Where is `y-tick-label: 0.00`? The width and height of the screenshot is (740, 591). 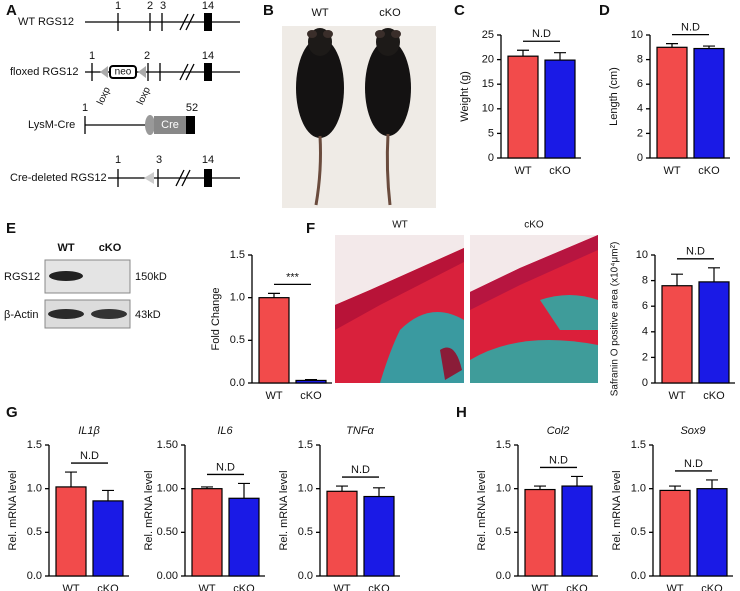 y-tick-label: 0.00 is located at coordinates (167, 576).